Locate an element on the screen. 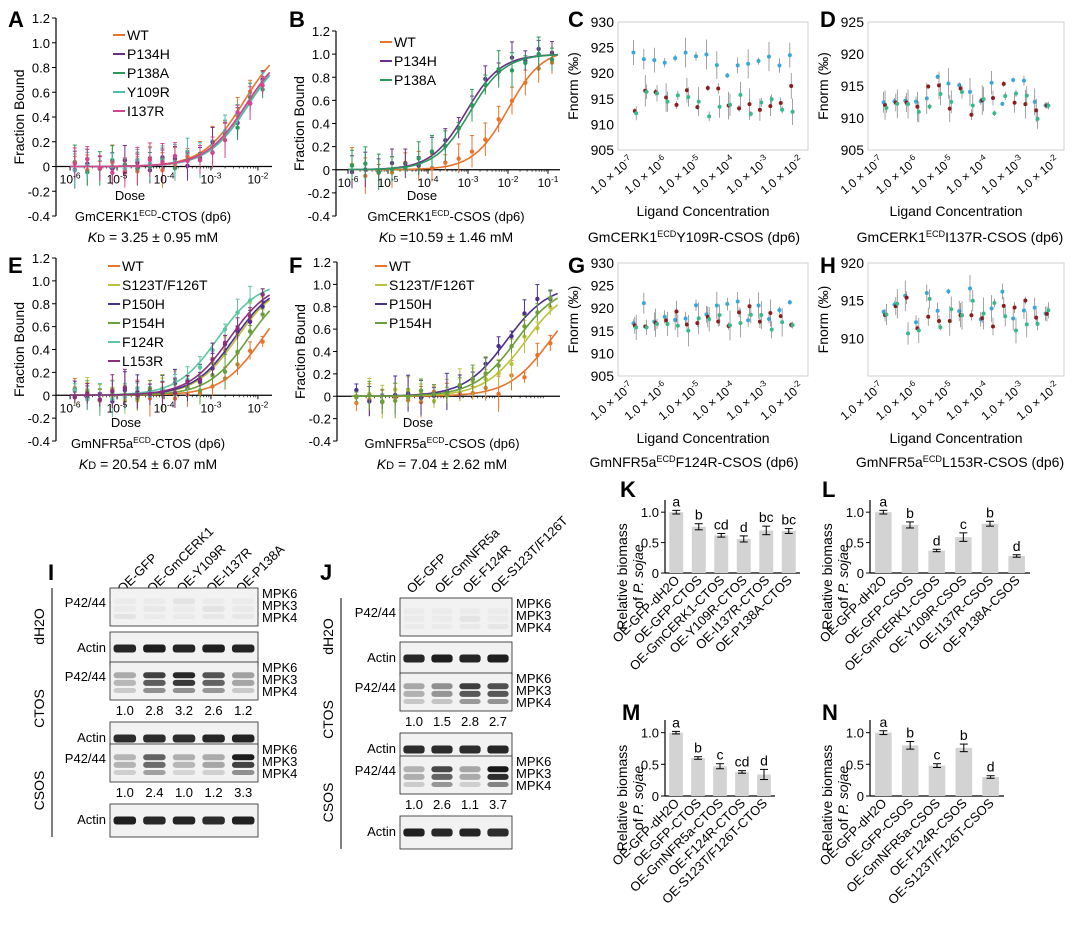  y-tick-label: 0.6 is located at coordinates (321, 100).